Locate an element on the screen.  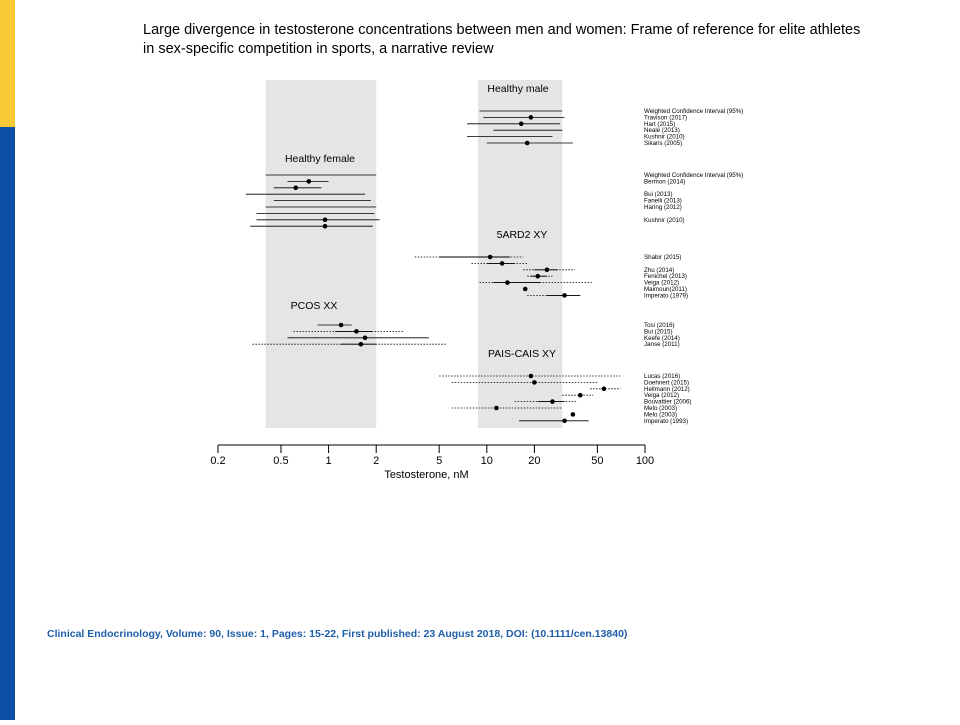
x-tick-label: 20 is located at coordinates (534, 461).